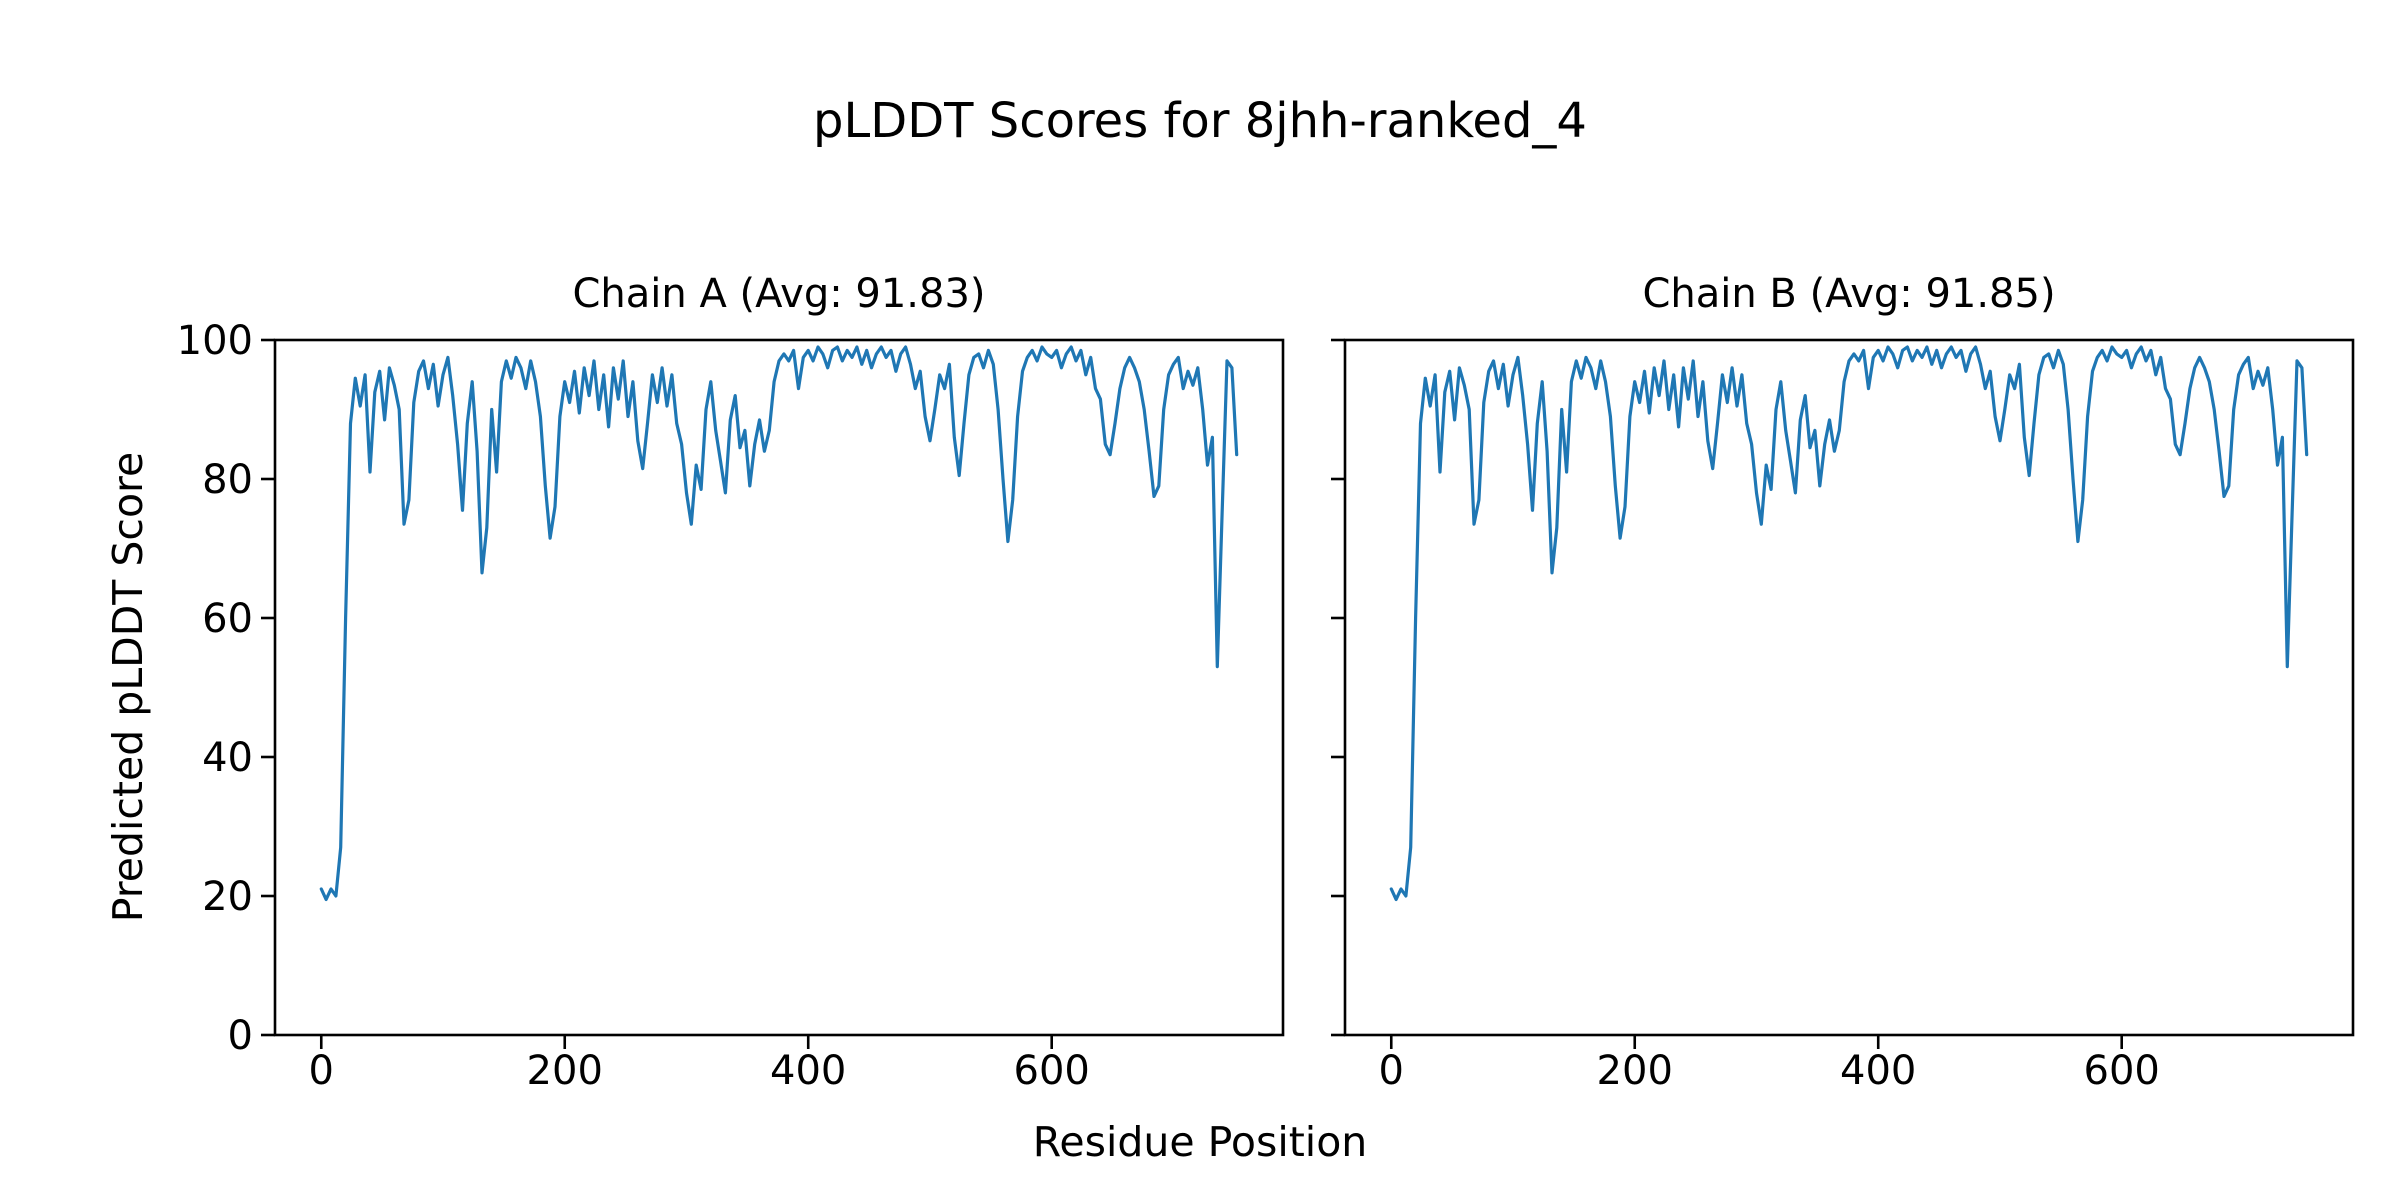 The width and height of the screenshot is (2400, 1200). What do you see at coordinates (227, 480) in the screenshot?
I see `y-tick-label: 80` at bounding box center [227, 480].